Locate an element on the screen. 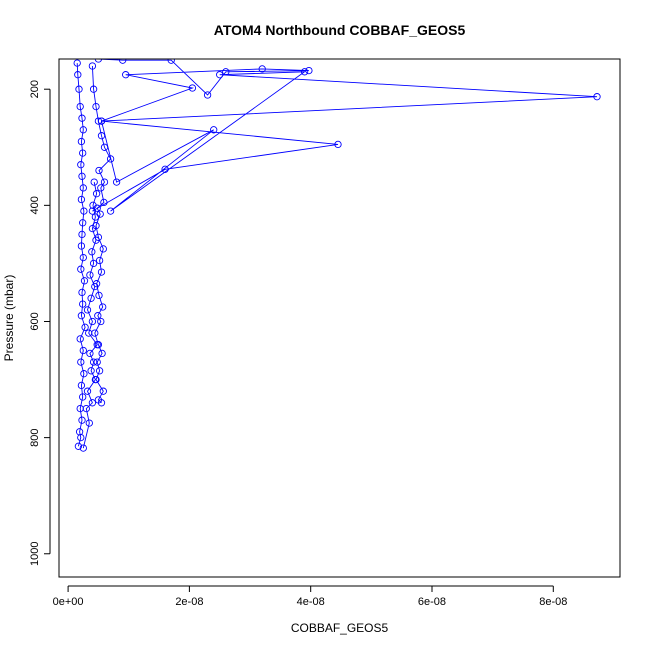 This screenshot has width=650, height=650. x-tick-label: 2e-08 is located at coordinates (189, 602).